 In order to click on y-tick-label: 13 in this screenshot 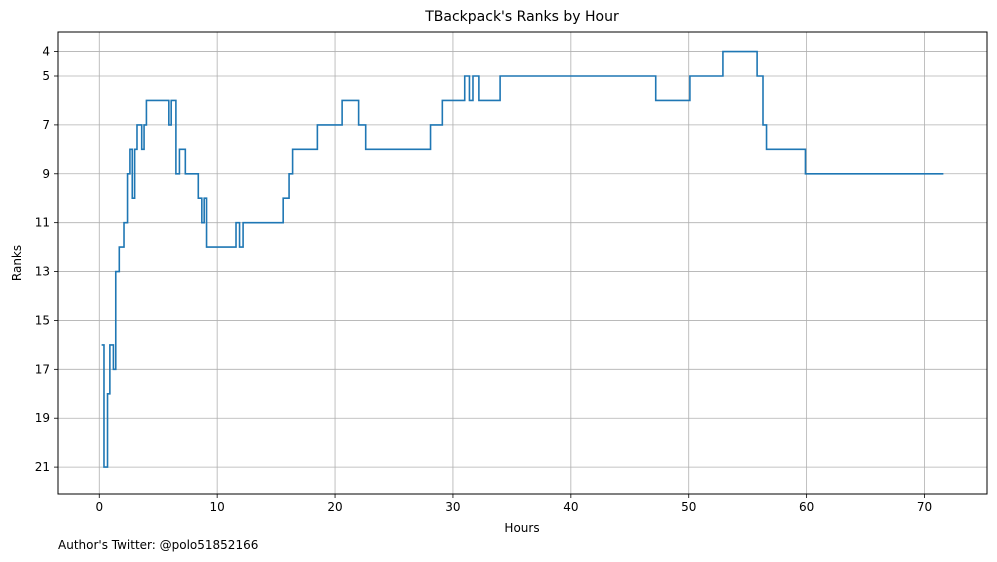, I will do `click(42, 272)`.